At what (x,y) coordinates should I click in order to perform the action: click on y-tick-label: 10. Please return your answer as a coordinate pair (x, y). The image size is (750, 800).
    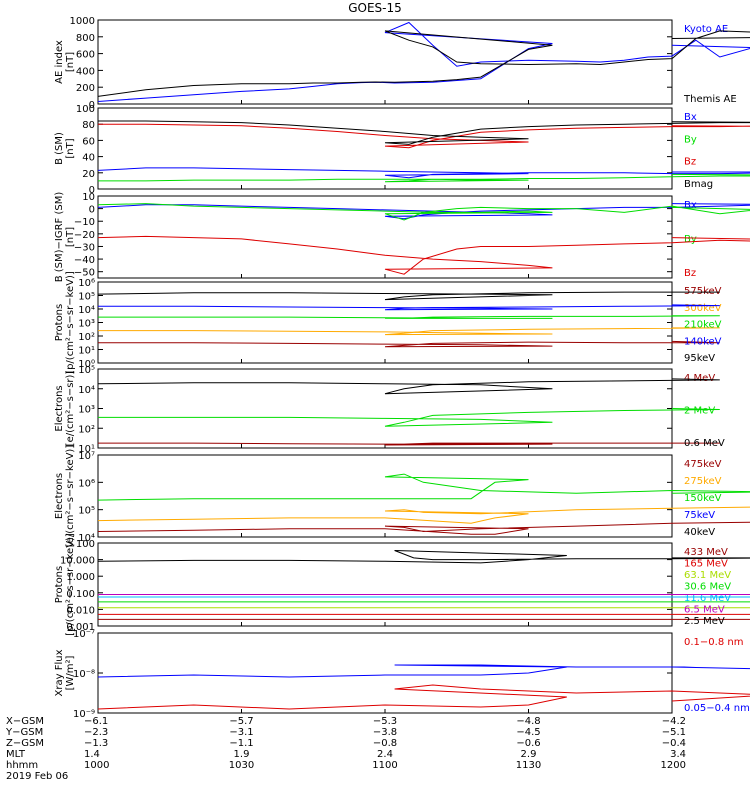
    Looking at the image, I should click on (88, 197).